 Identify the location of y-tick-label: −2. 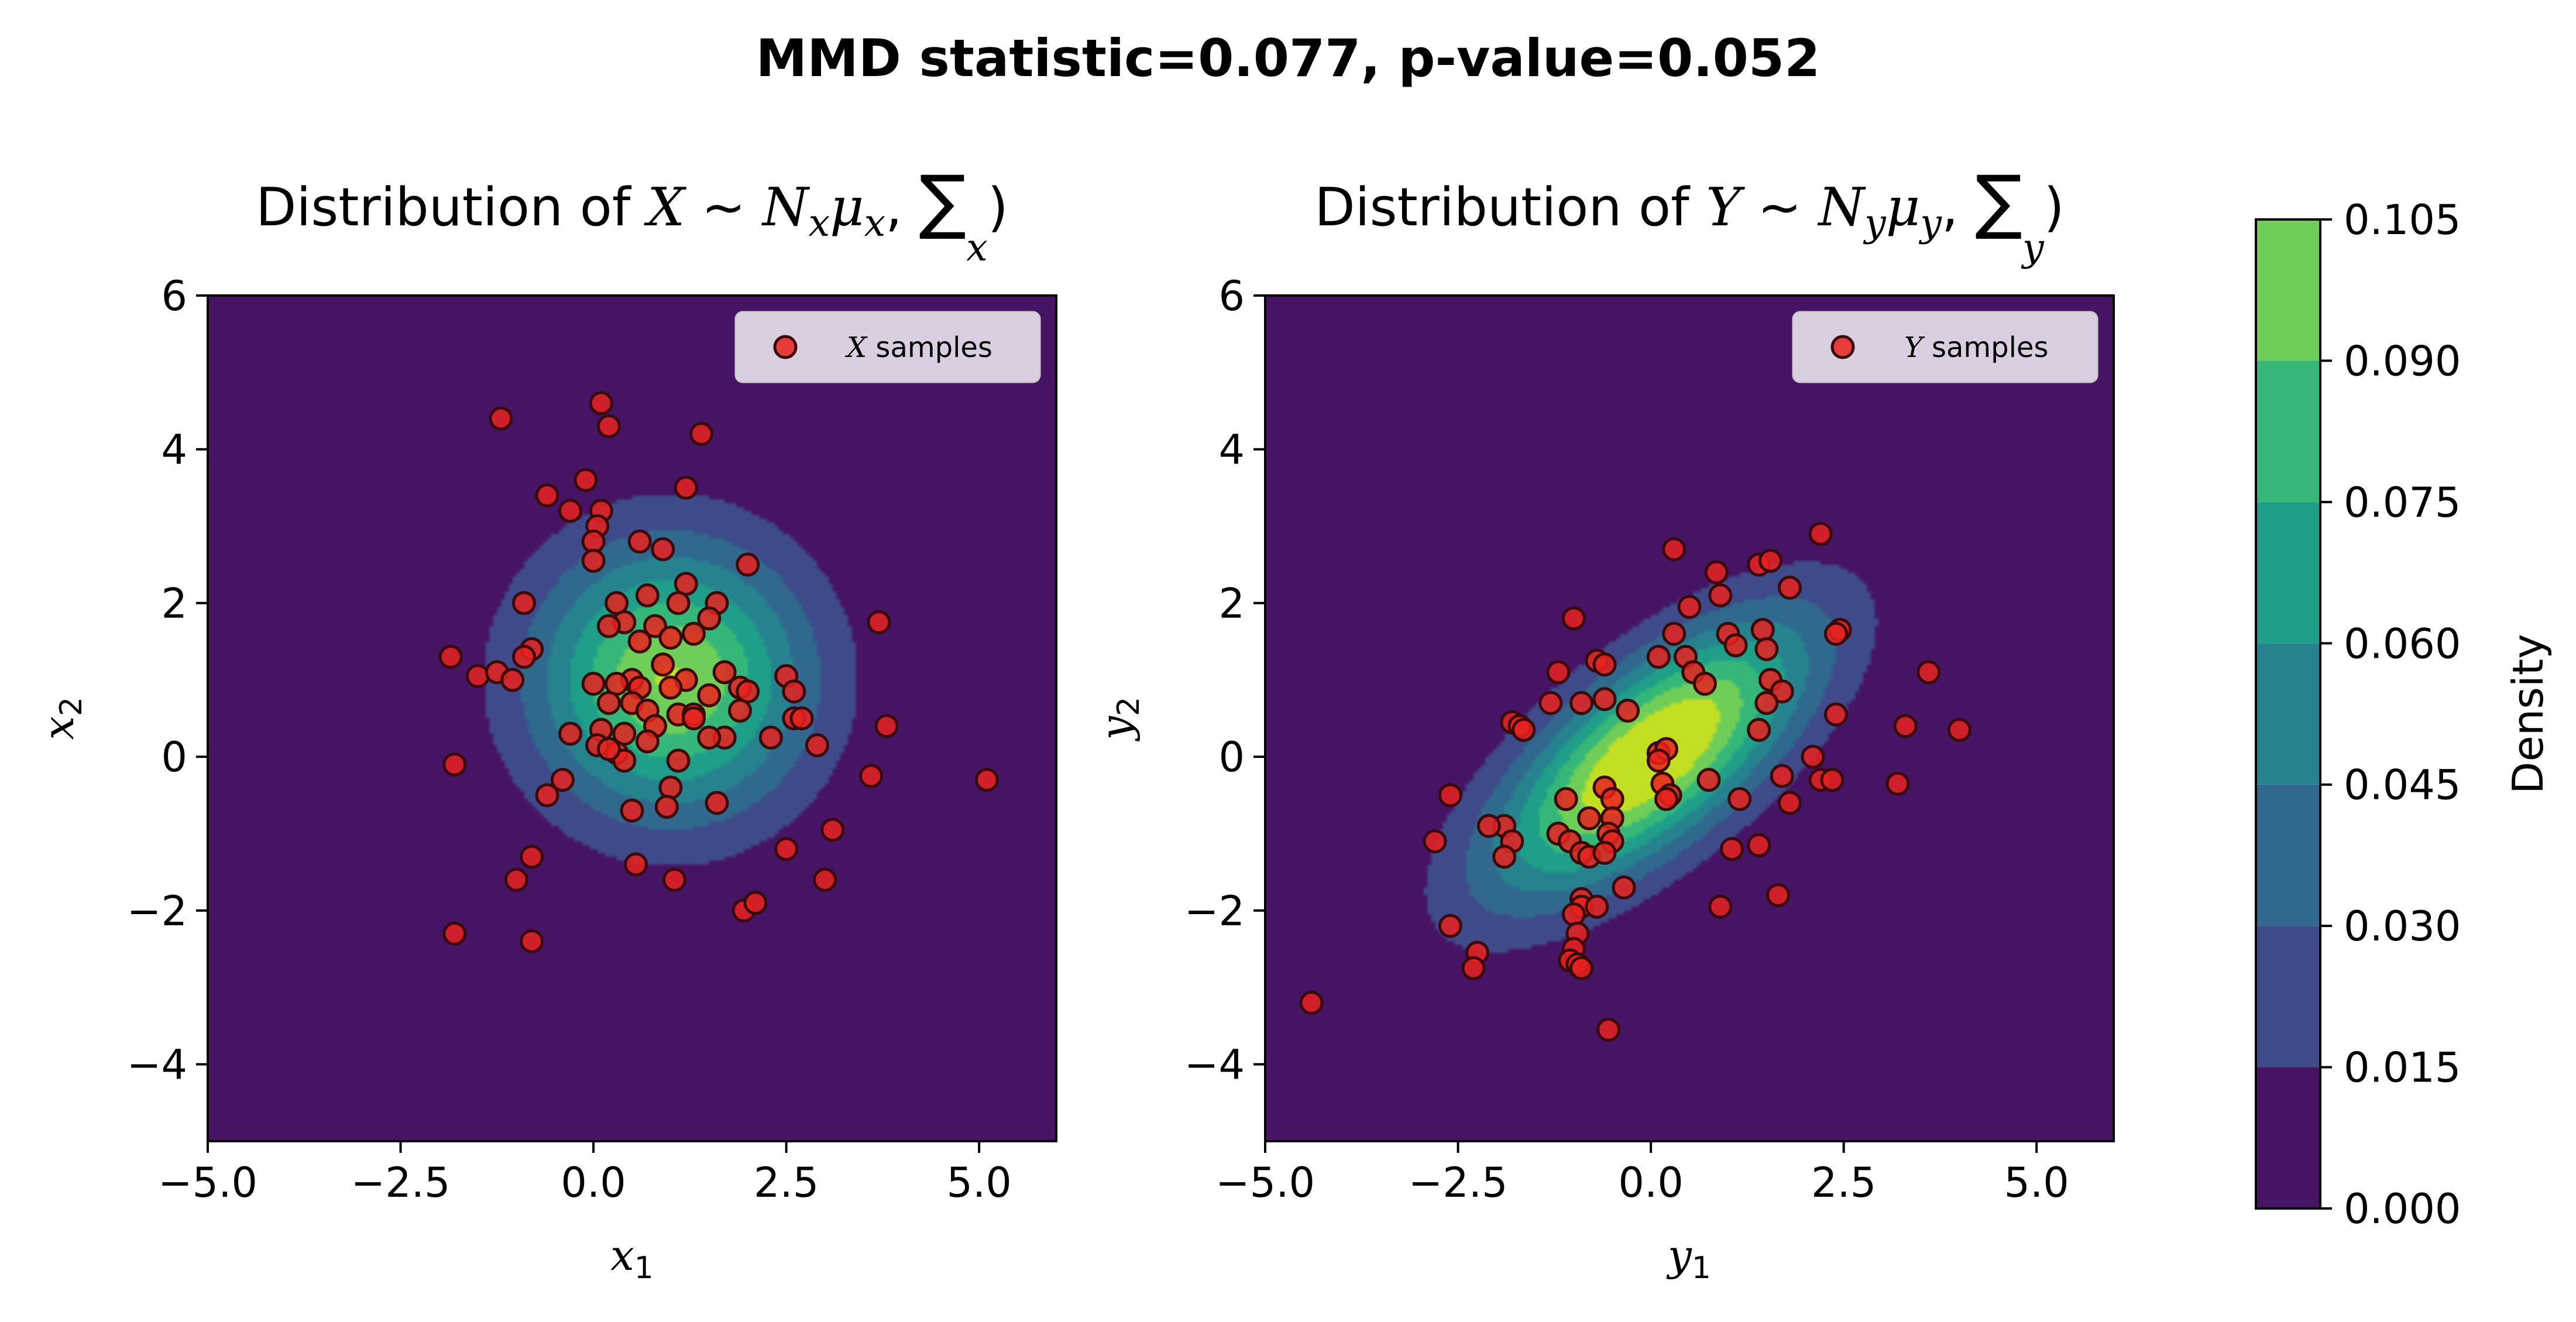
(1214, 911).